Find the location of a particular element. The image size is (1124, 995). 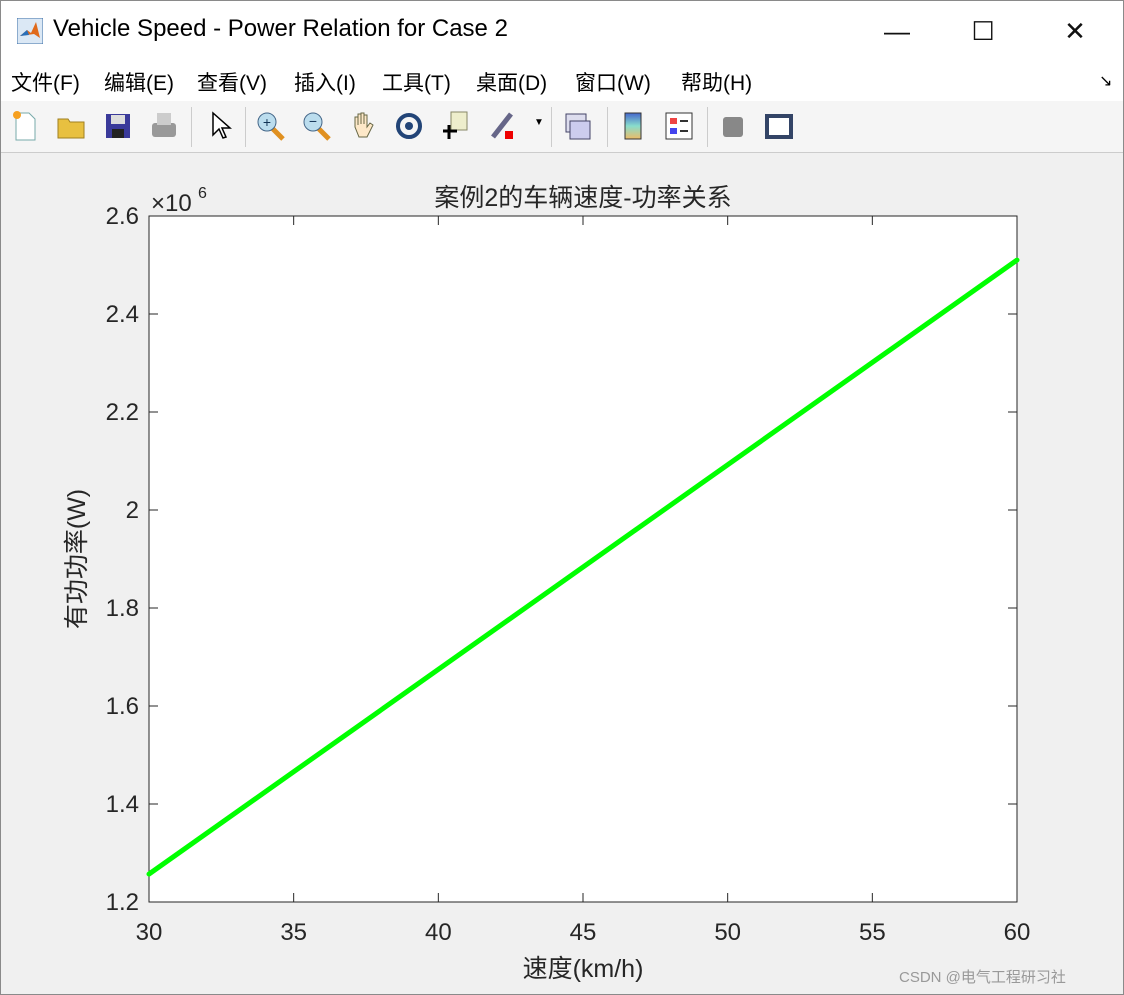

x-tick-label: 50 is located at coordinates (727, 932).